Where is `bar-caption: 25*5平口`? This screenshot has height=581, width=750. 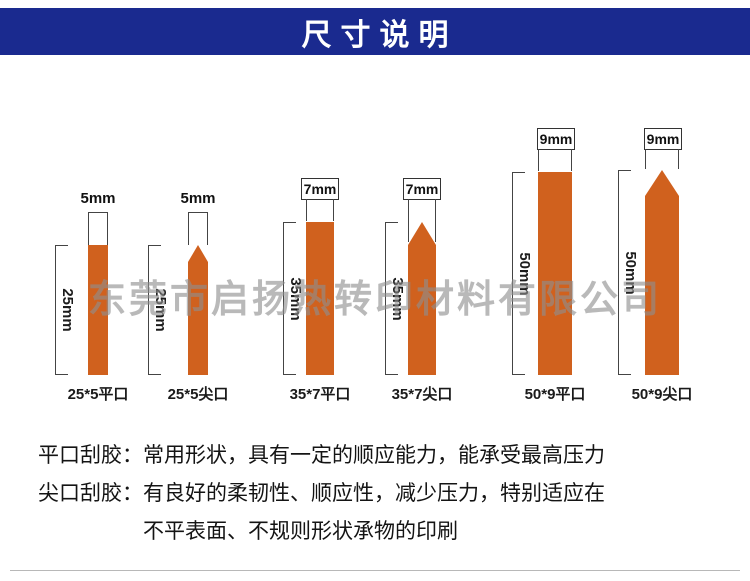 bar-caption: 25*5平口 is located at coordinates (98, 394).